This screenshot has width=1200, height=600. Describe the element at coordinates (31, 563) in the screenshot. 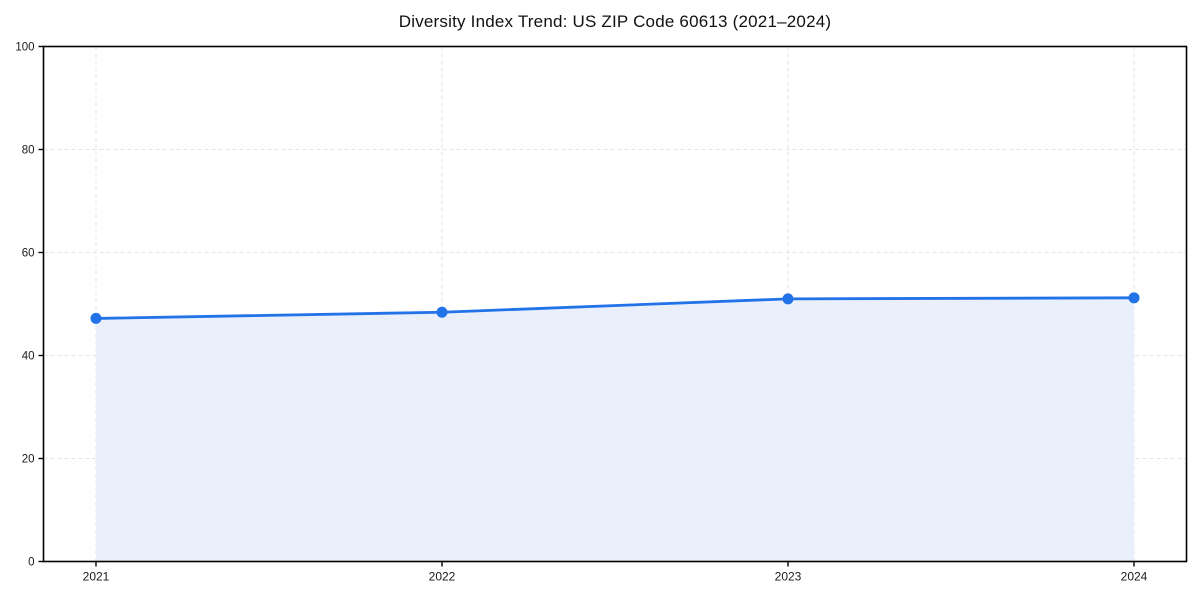

I see `y-tick-label: 0` at that location.